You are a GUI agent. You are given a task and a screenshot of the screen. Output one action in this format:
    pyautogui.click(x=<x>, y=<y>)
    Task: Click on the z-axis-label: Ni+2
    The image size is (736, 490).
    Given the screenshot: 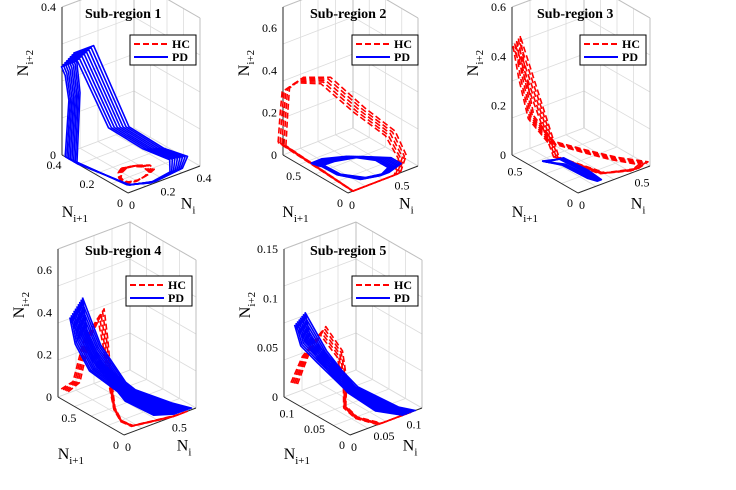 What is the action you would take?
    pyautogui.click(x=475, y=63)
    